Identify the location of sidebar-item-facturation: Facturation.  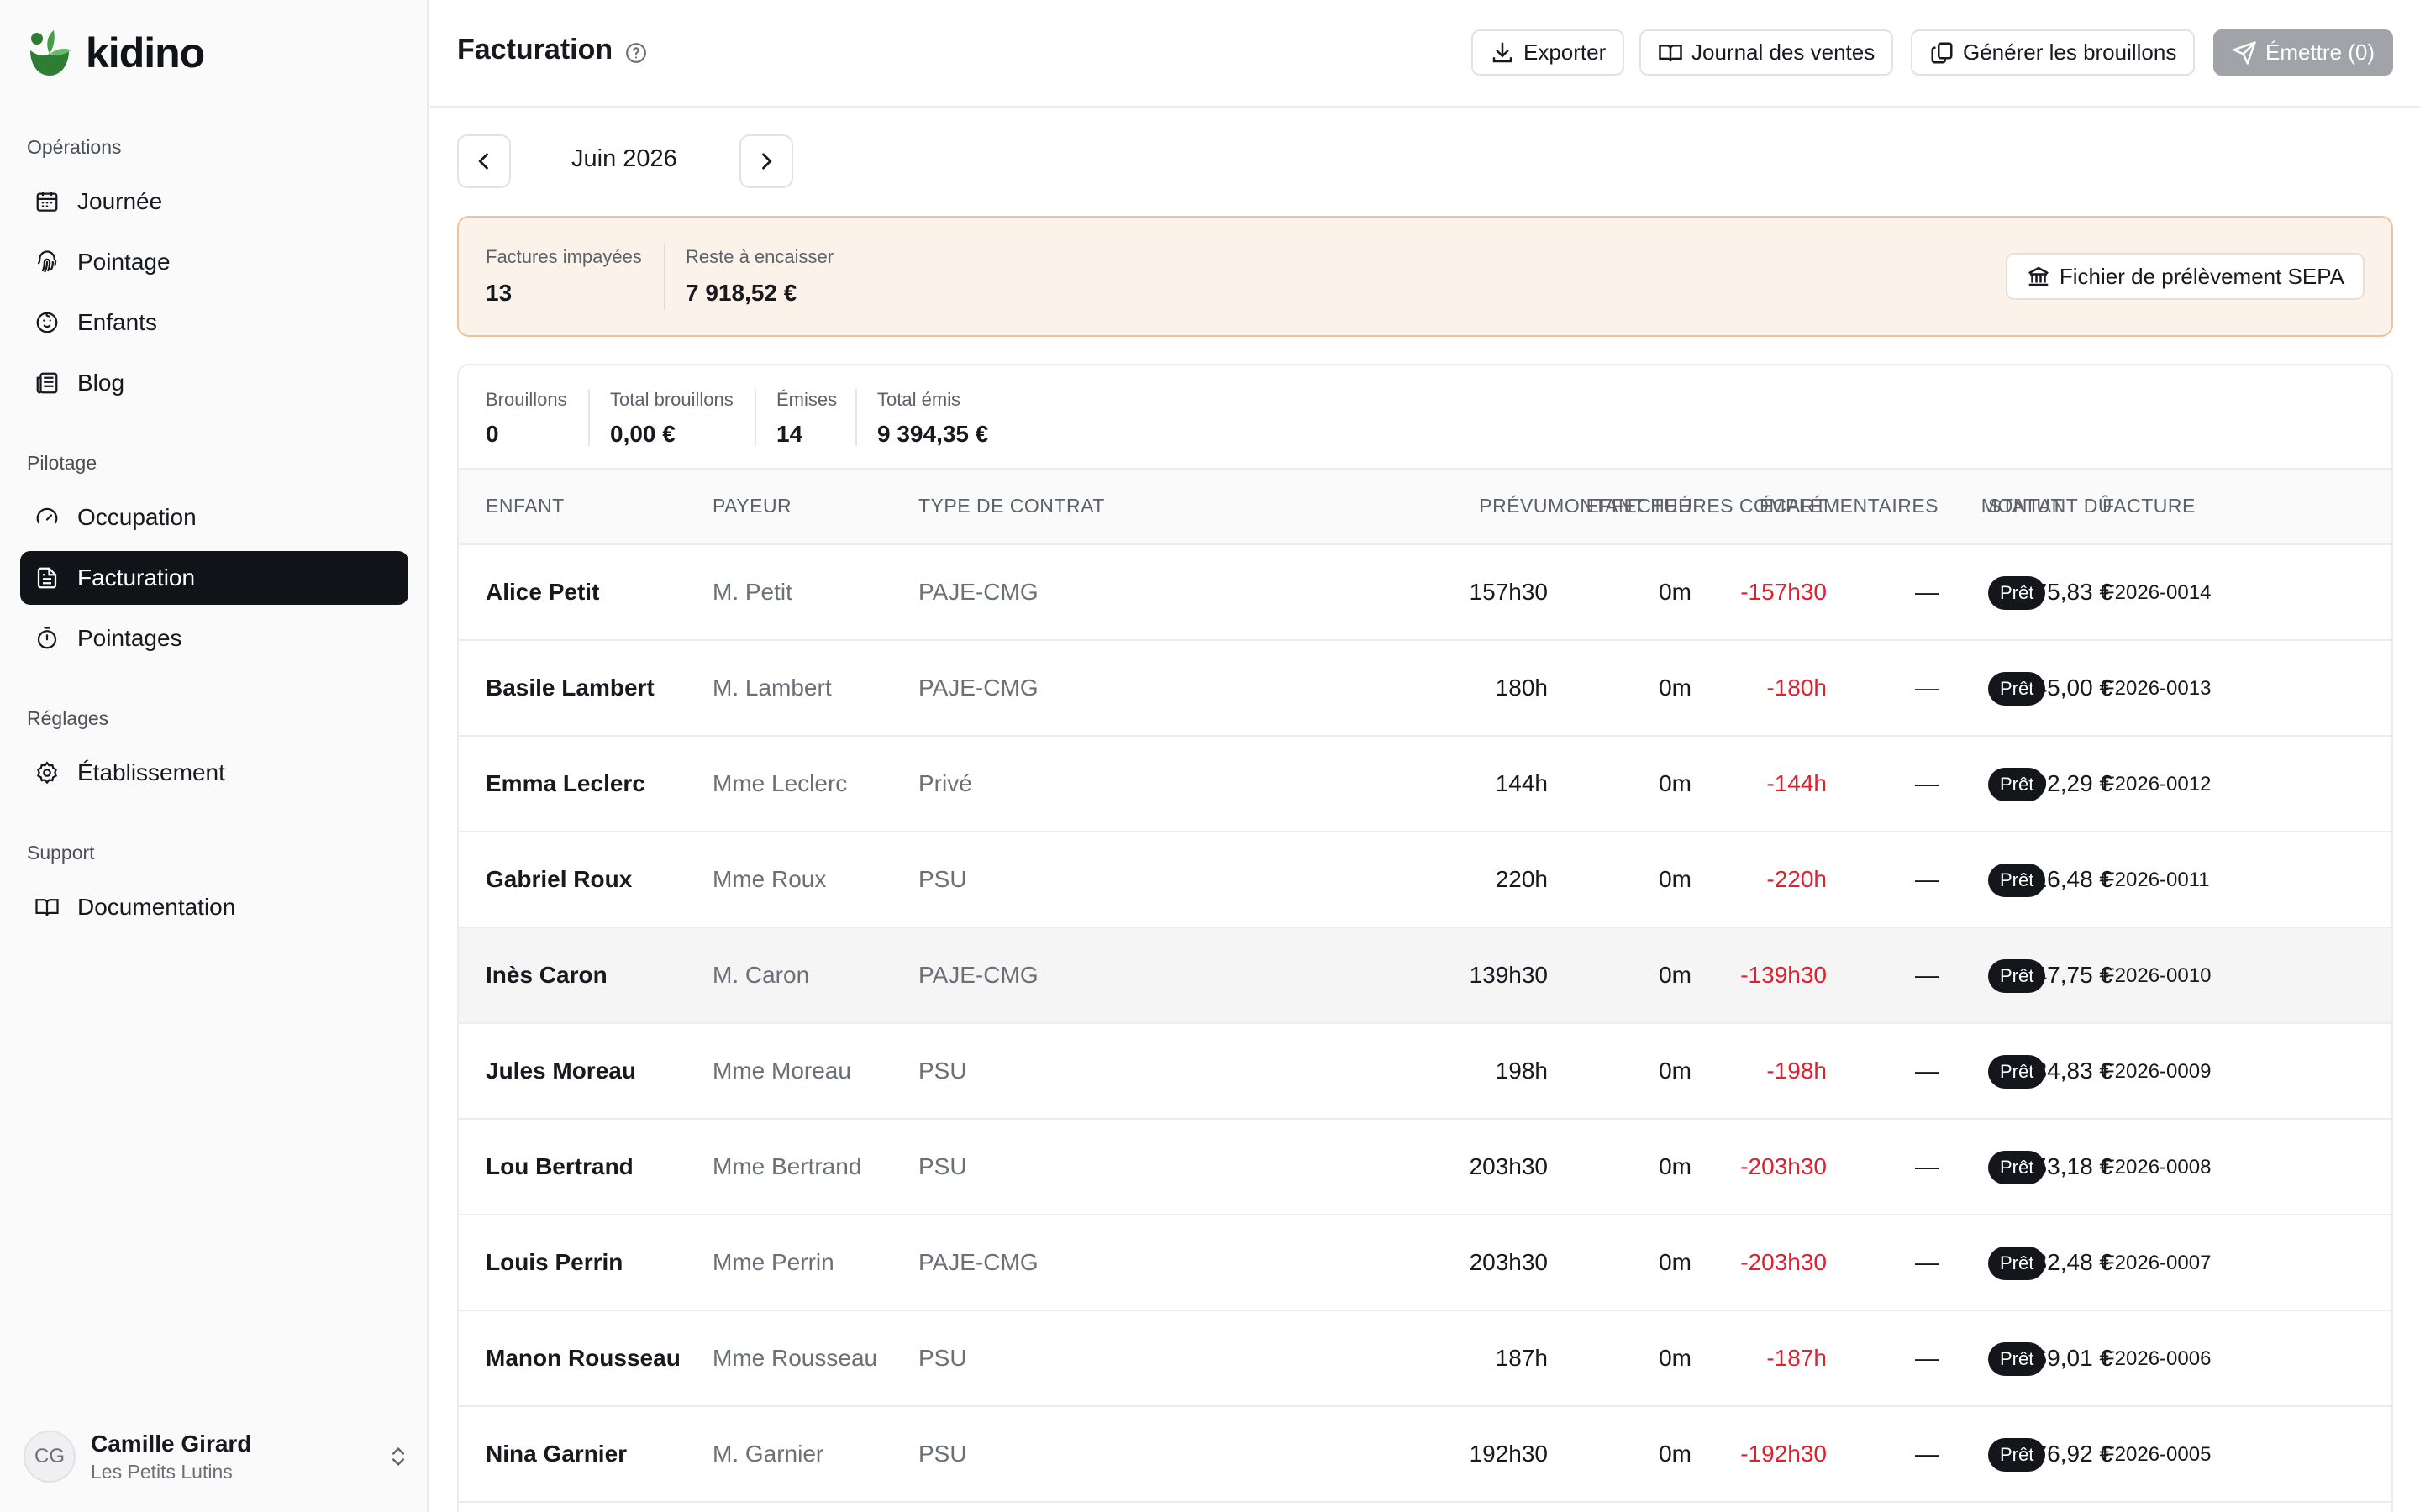
(214, 578).